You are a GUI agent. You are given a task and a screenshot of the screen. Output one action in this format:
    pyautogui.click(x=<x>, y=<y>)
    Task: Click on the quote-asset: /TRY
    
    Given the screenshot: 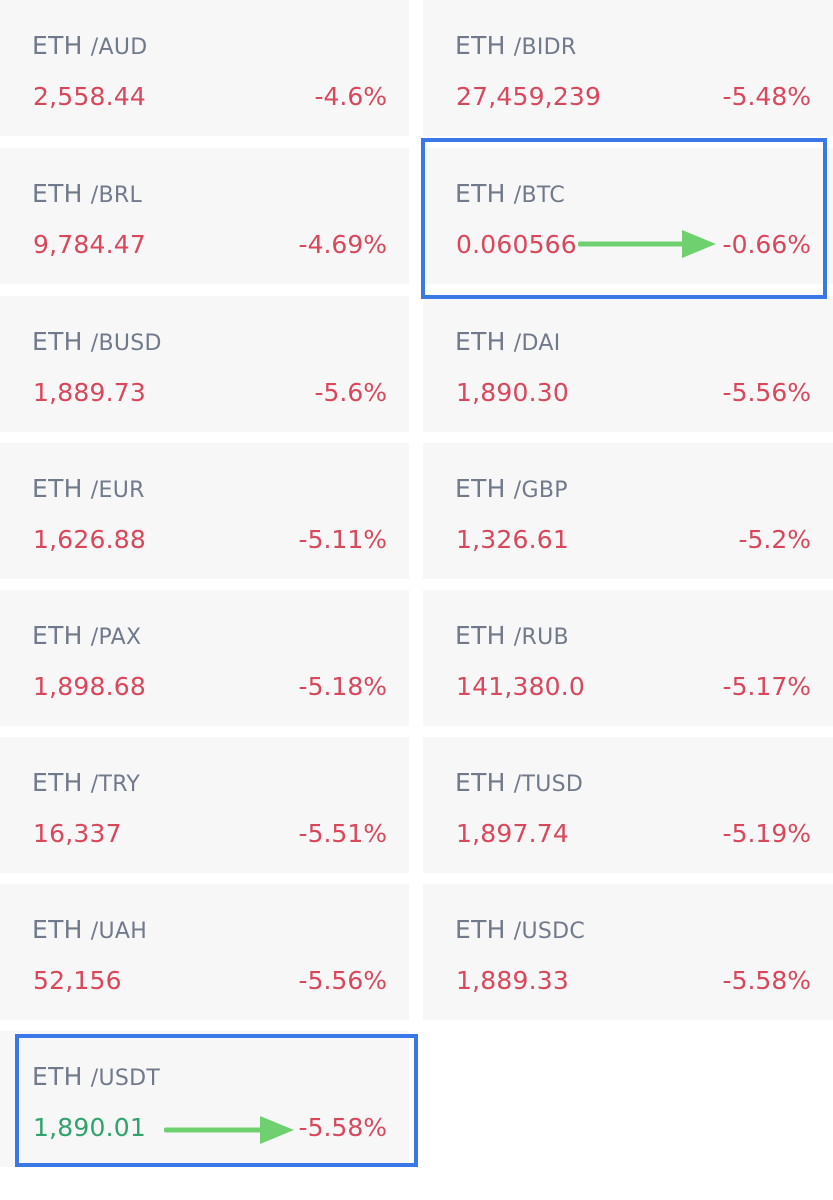 What is the action you would take?
    pyautogui.click(x=115, y=784)
    